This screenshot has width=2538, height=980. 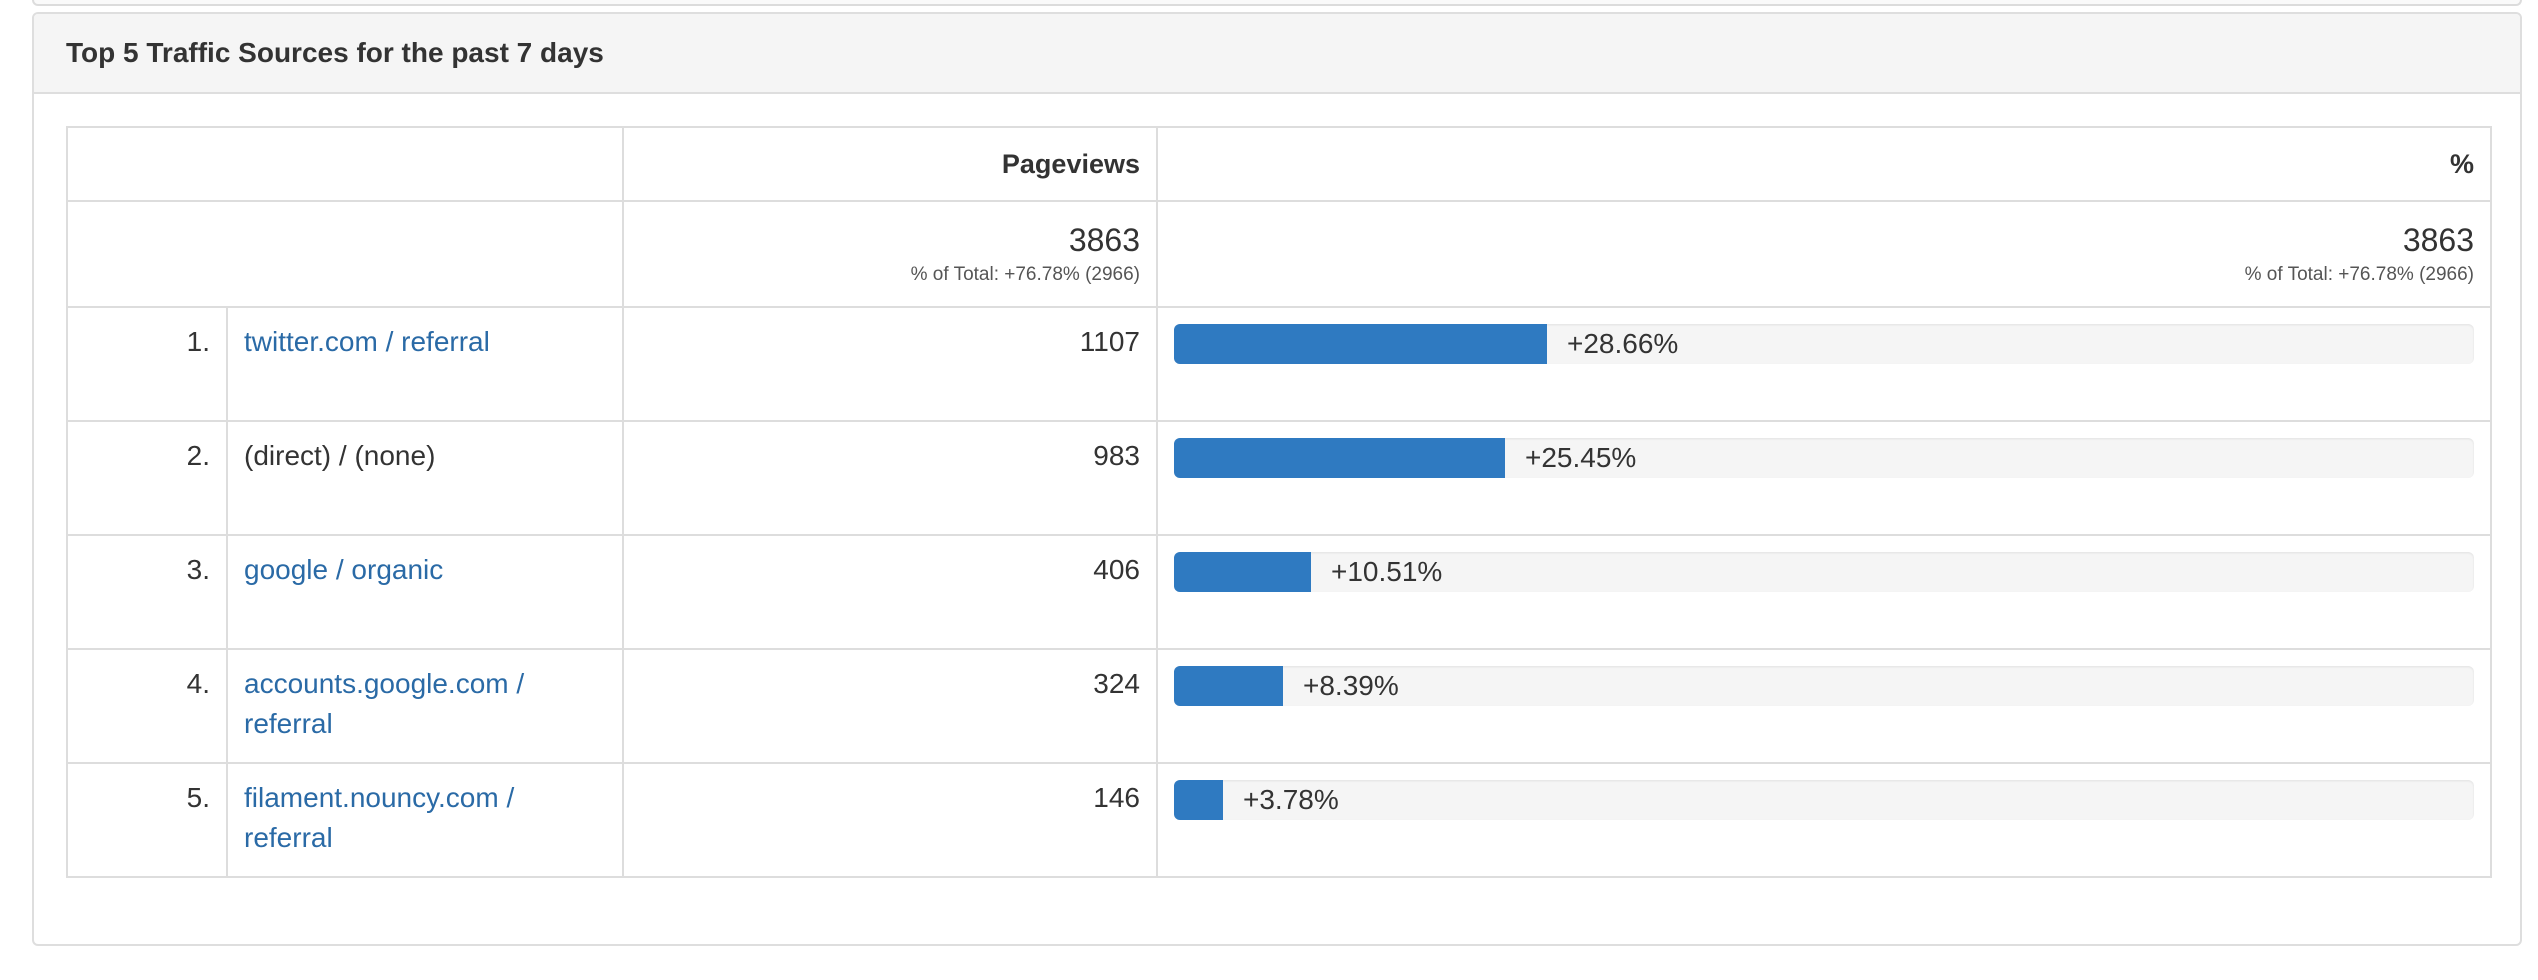 What do you see at coordinates (1824, 164) in the screenshot?
I see `header-percent: %` at bounding box center [1824, 164].